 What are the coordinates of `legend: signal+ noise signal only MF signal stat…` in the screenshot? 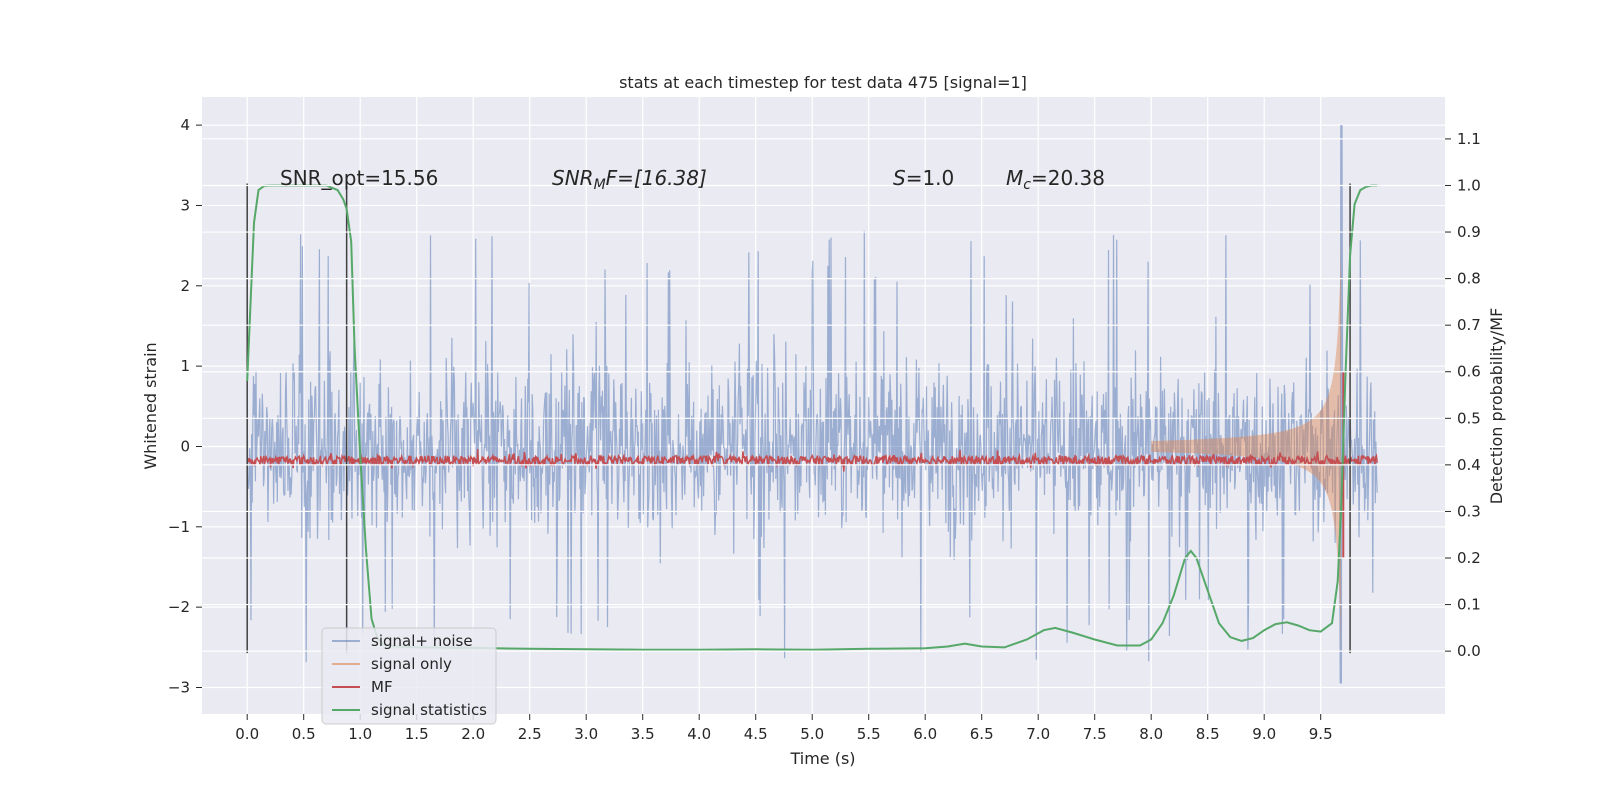 It's located at (409, 676).